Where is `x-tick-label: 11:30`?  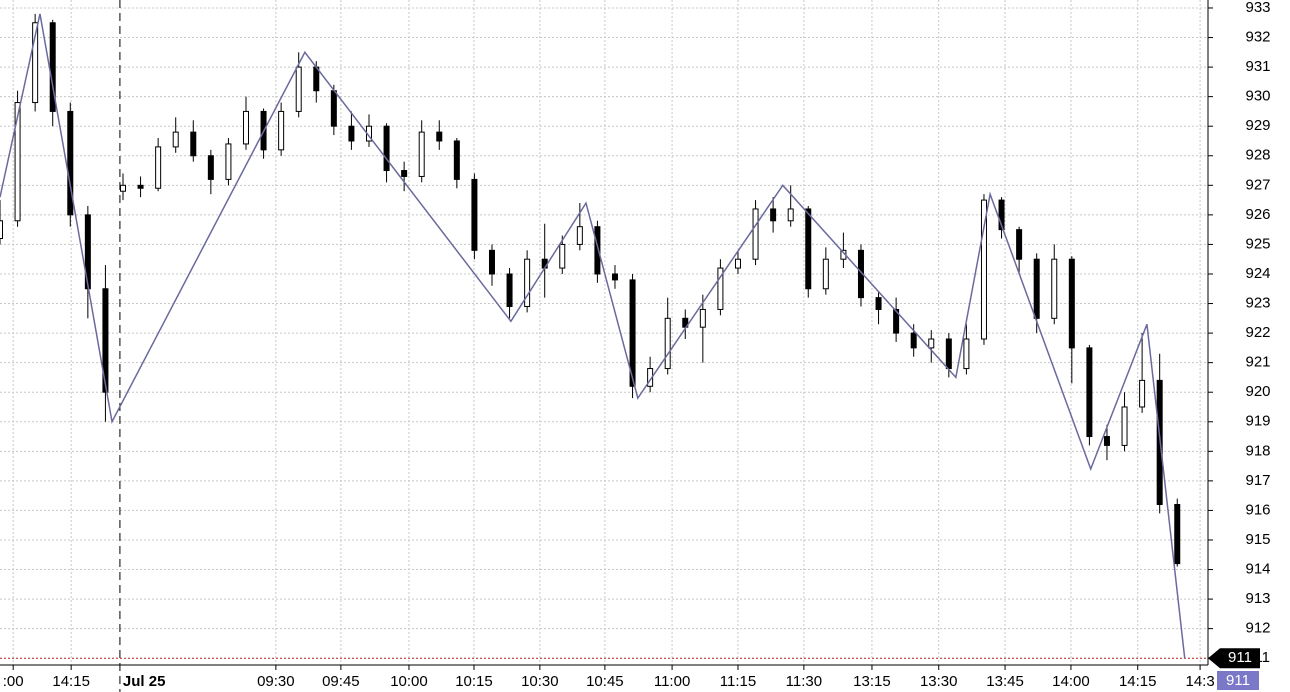 x-tick-label: 11:30 is located at coordinates (804, 681).